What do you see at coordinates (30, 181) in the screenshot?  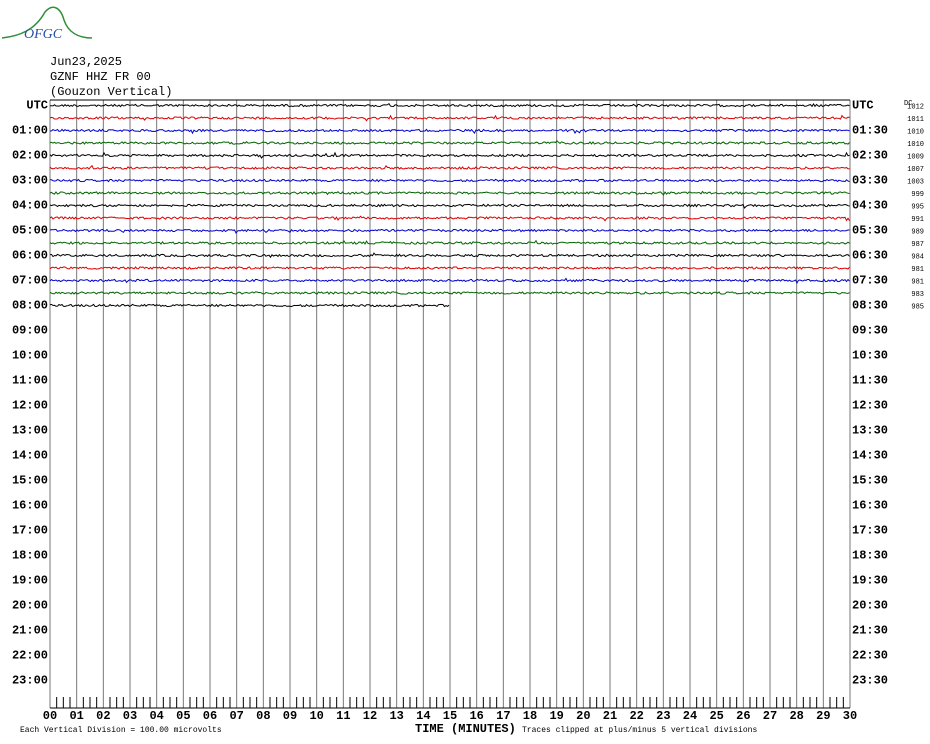 I see `left-time-label: 03:00` at bounding box center [30, 181].